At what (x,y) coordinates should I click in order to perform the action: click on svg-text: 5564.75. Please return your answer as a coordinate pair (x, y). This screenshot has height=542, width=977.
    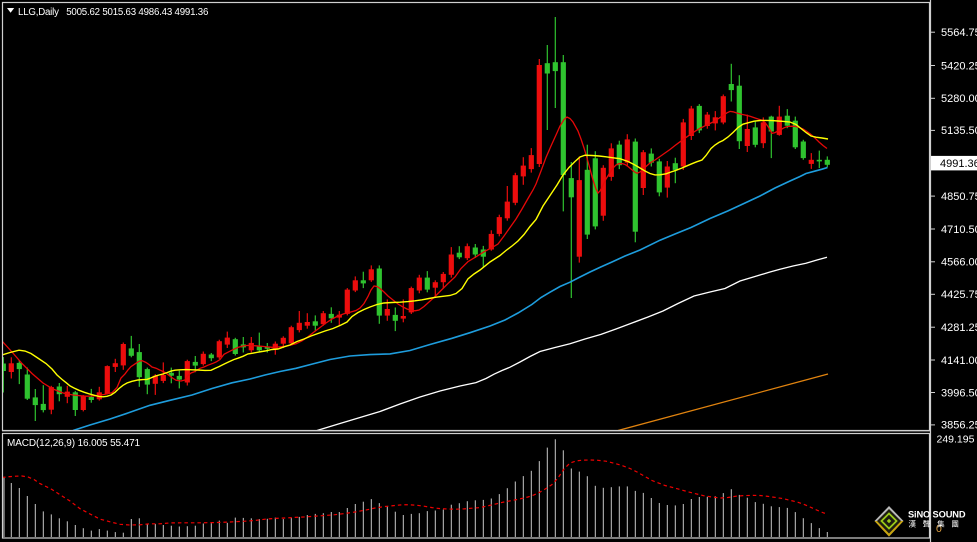
    Looking at the image, I should click on (959, 33).